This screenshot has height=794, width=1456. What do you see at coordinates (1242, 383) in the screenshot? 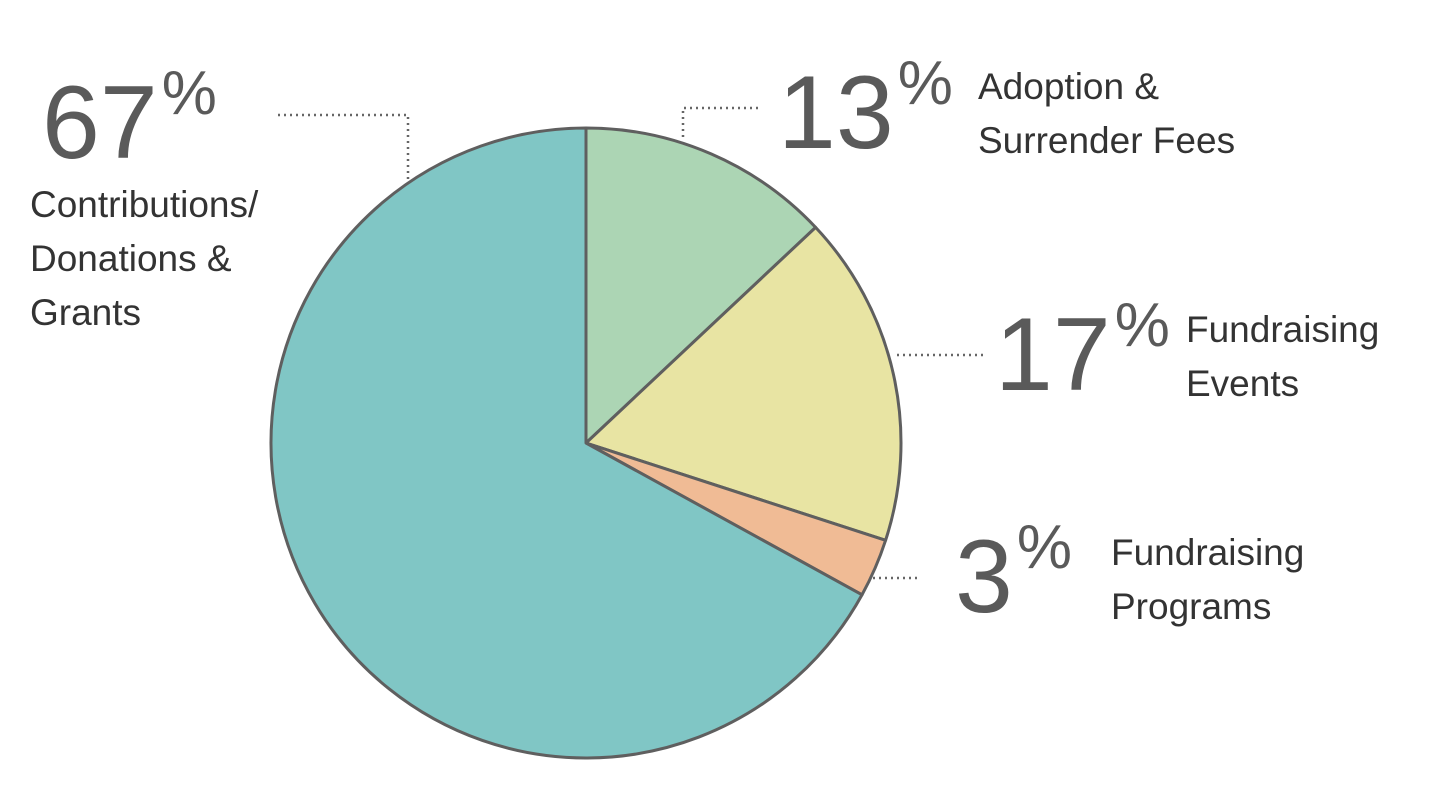
I see `category-line: Events` at bounding box center [1242, 383].